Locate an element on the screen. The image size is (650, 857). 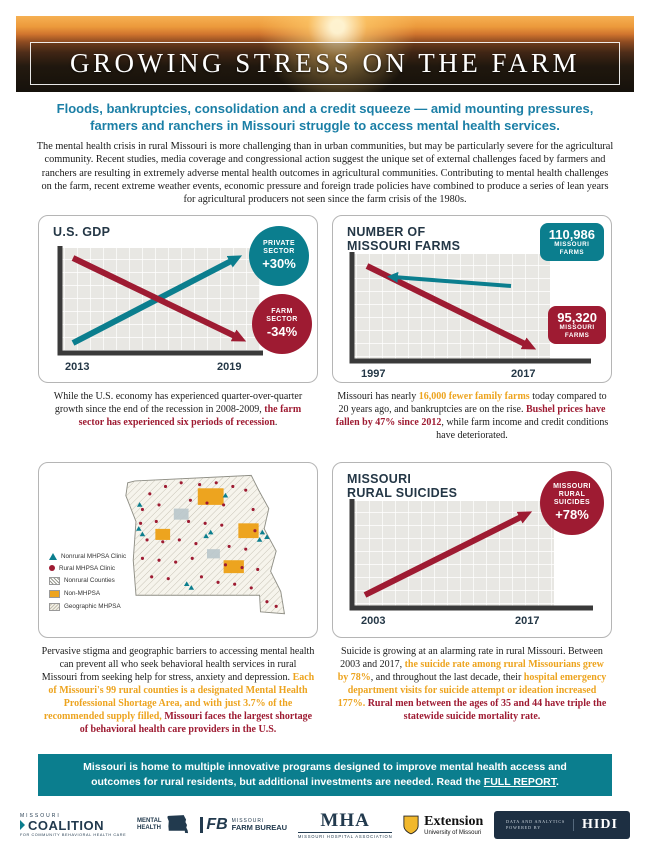
farms-panel-title: NUMBER OF MISSOURI FARMS is located at coordinates (404, 238).